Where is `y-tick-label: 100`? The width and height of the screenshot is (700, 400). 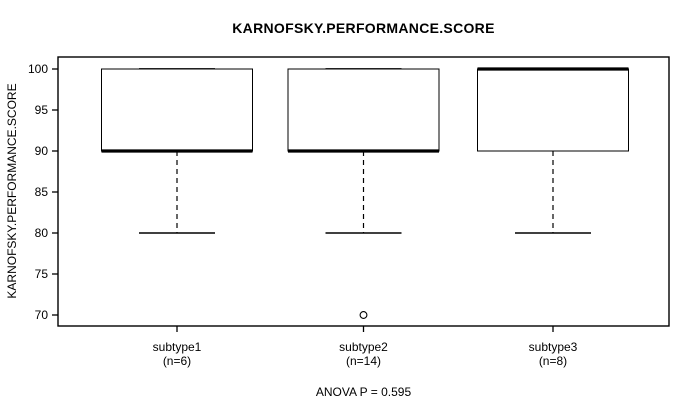
y-tick-label: 100 is located at coordinates (37, 69).